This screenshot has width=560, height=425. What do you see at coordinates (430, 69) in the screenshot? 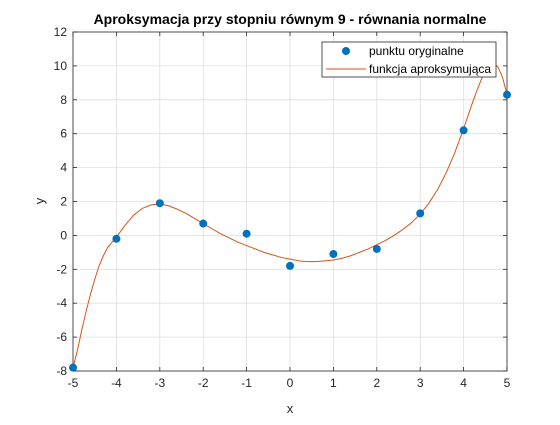
I see `legend-label-line: funkcja aproksymująca` at bounding box center [430, 69].